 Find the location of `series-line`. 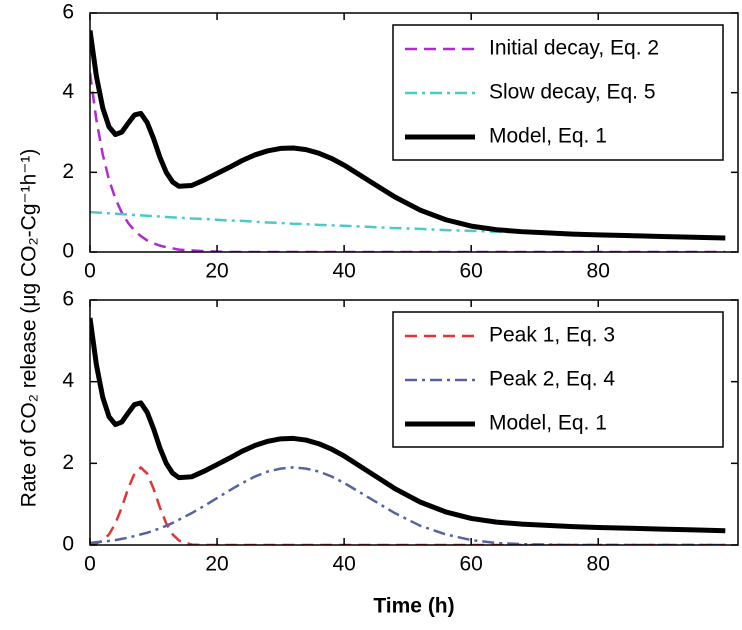

series-line is located at coordinates (408, 505).